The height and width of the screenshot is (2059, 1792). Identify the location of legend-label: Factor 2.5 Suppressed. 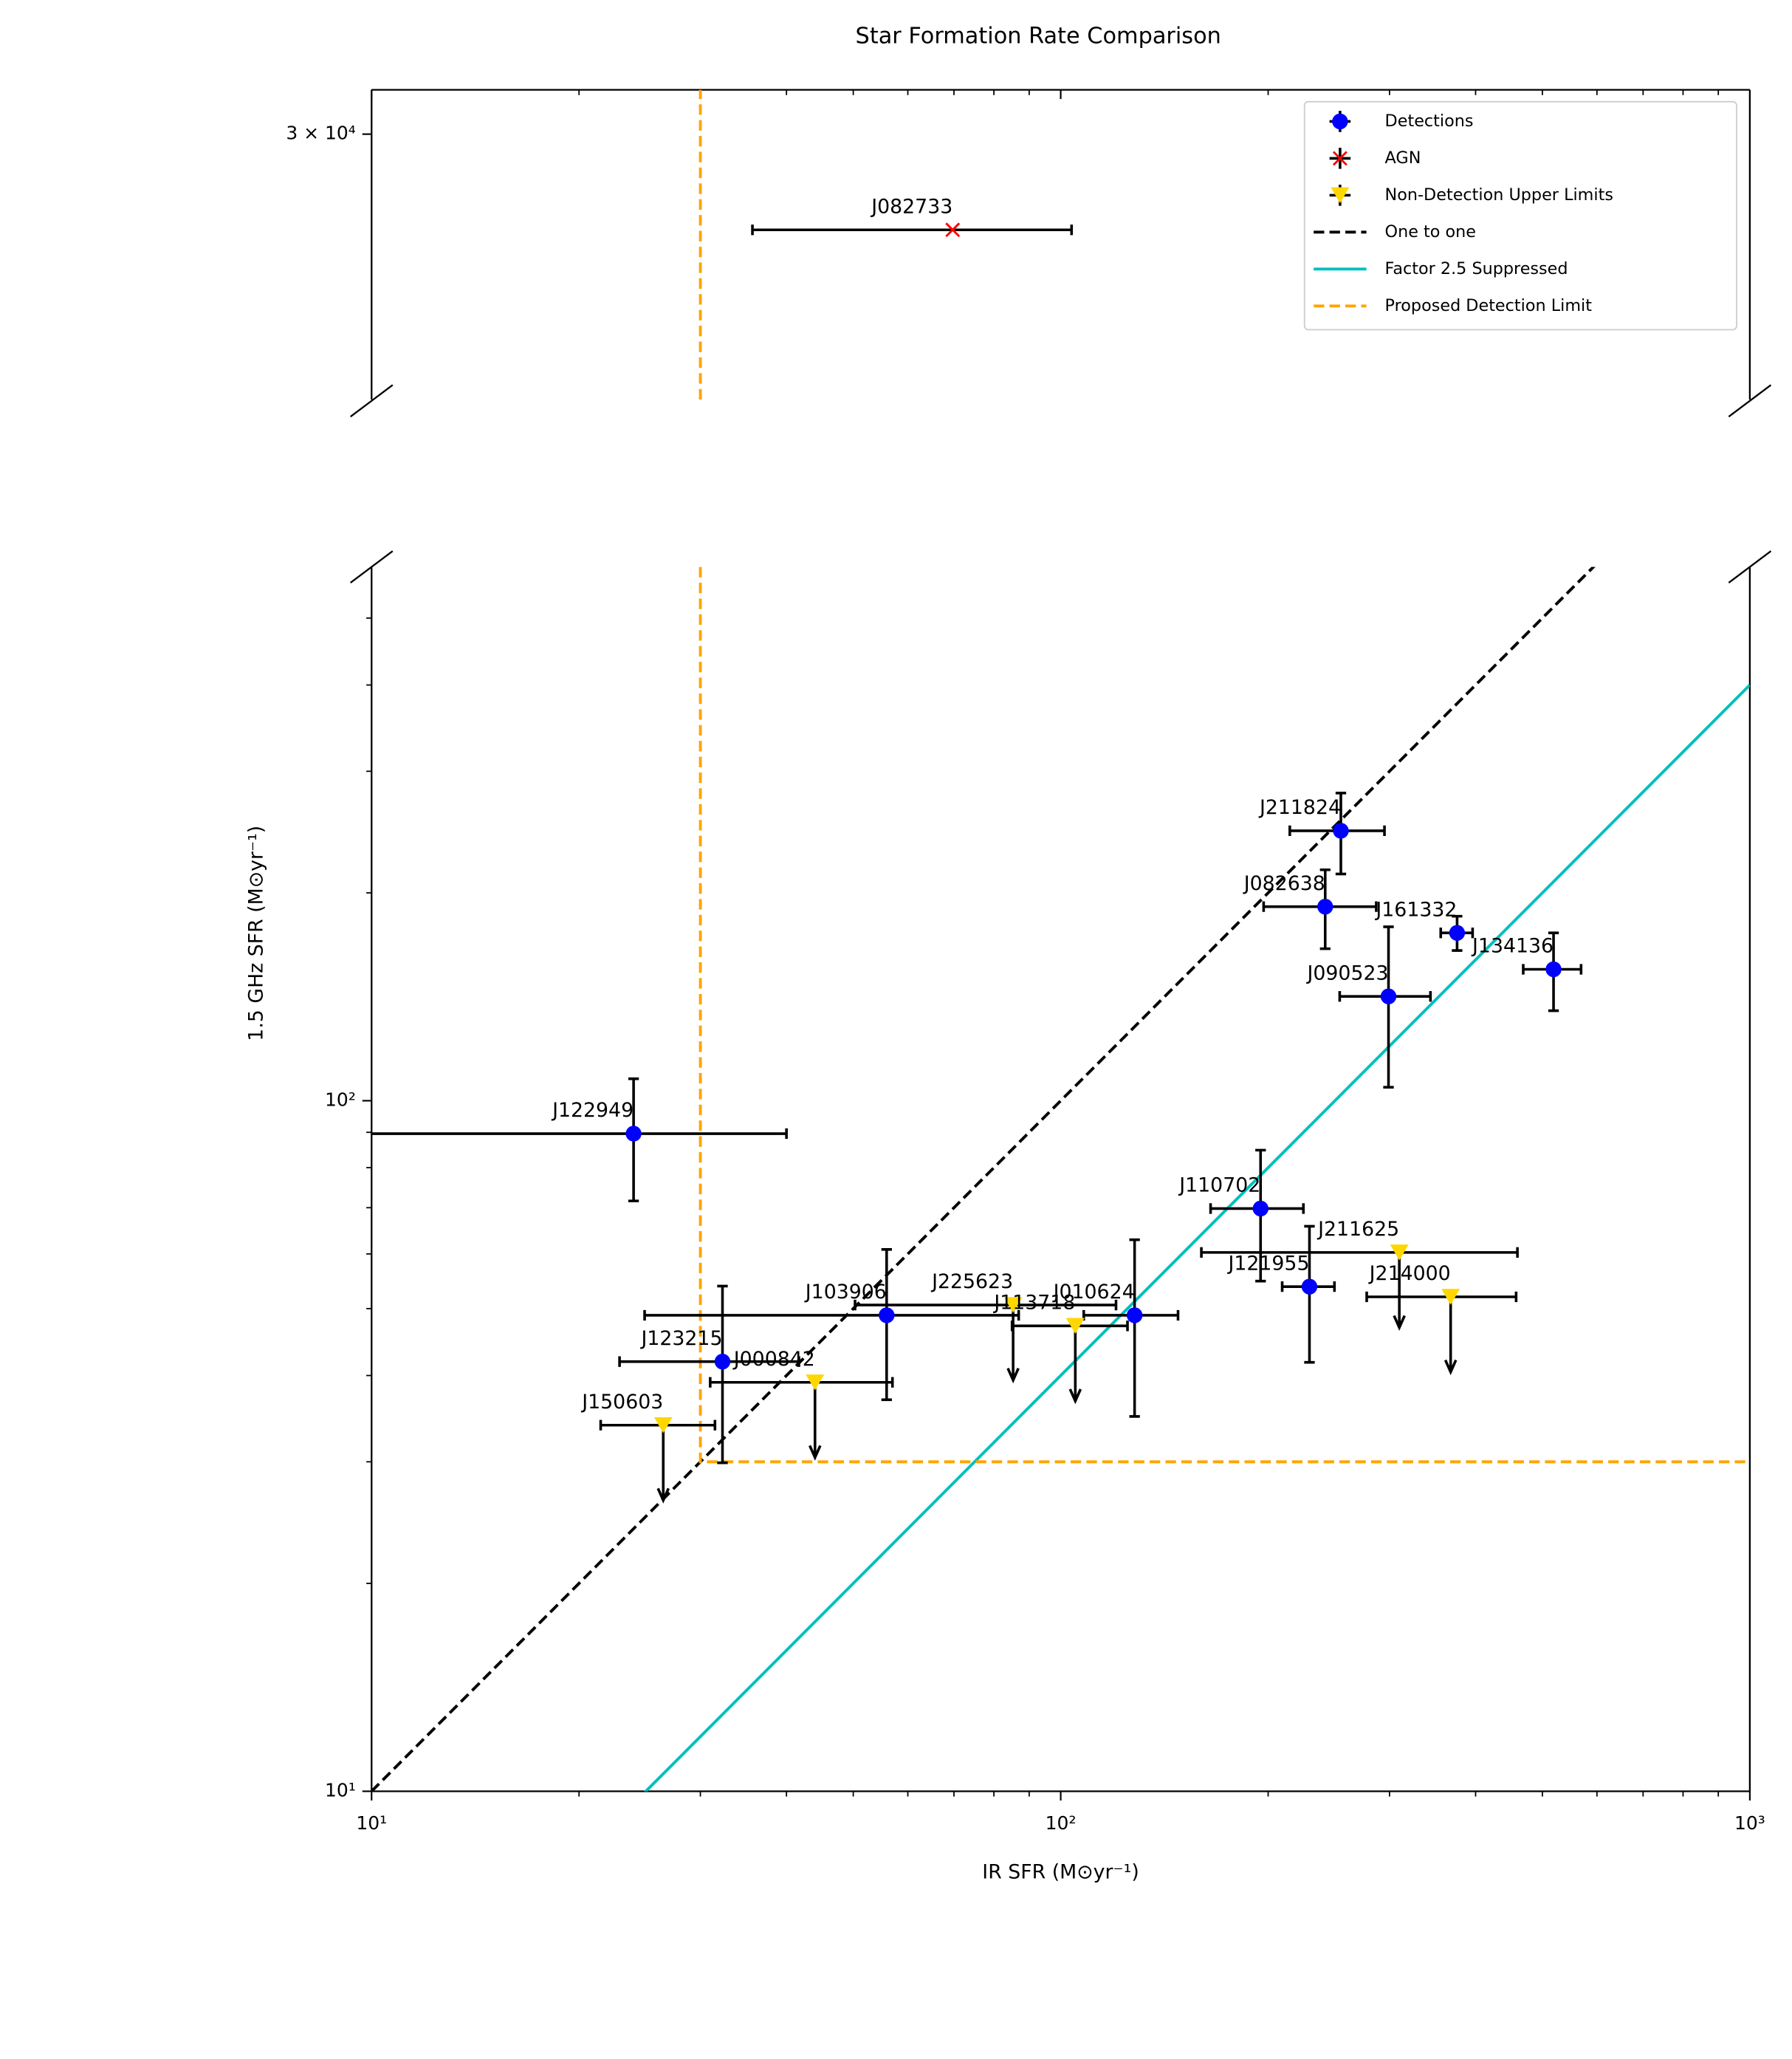
(1476, 268).